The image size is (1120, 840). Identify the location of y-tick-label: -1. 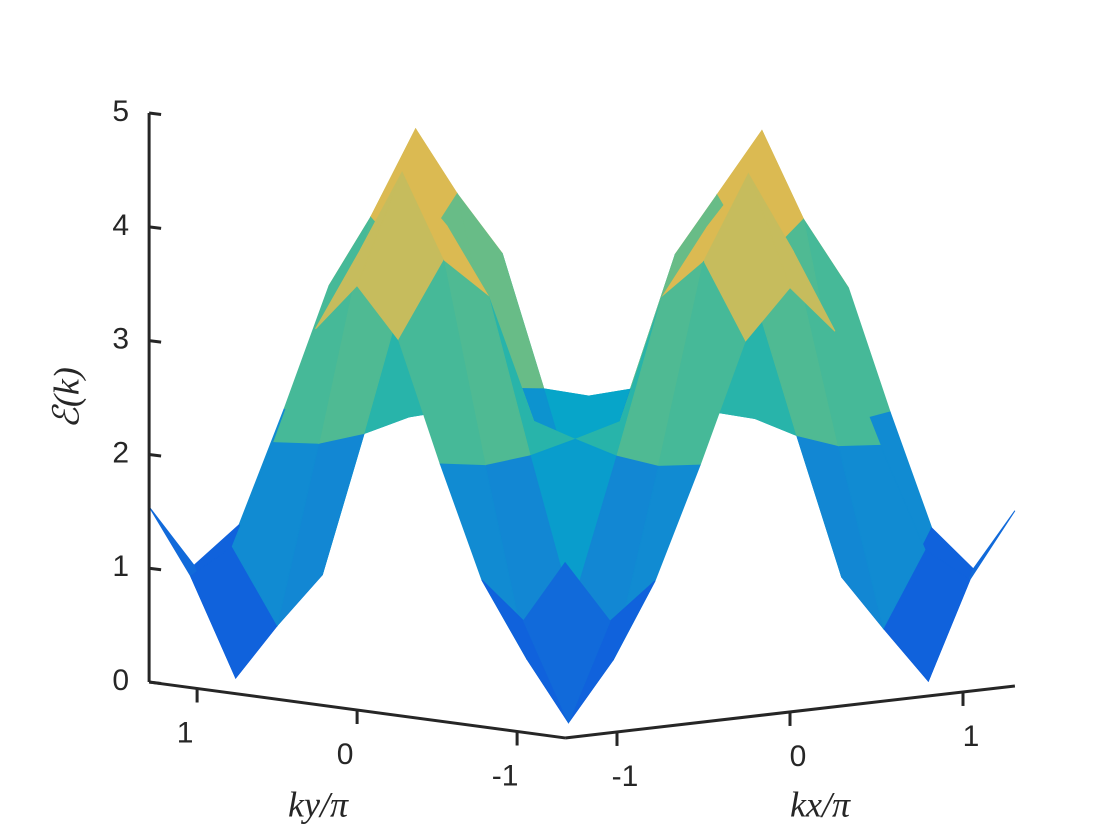
(505, 775).